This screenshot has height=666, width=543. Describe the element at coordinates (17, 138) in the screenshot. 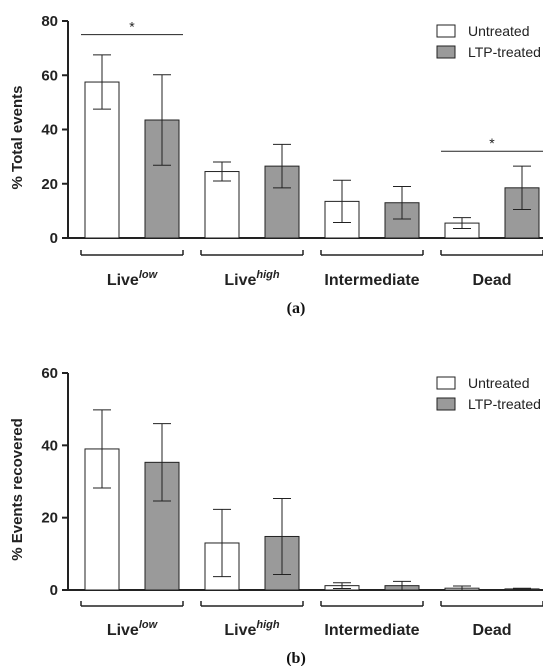

I see `y-axis-title: % Total events` at that location.